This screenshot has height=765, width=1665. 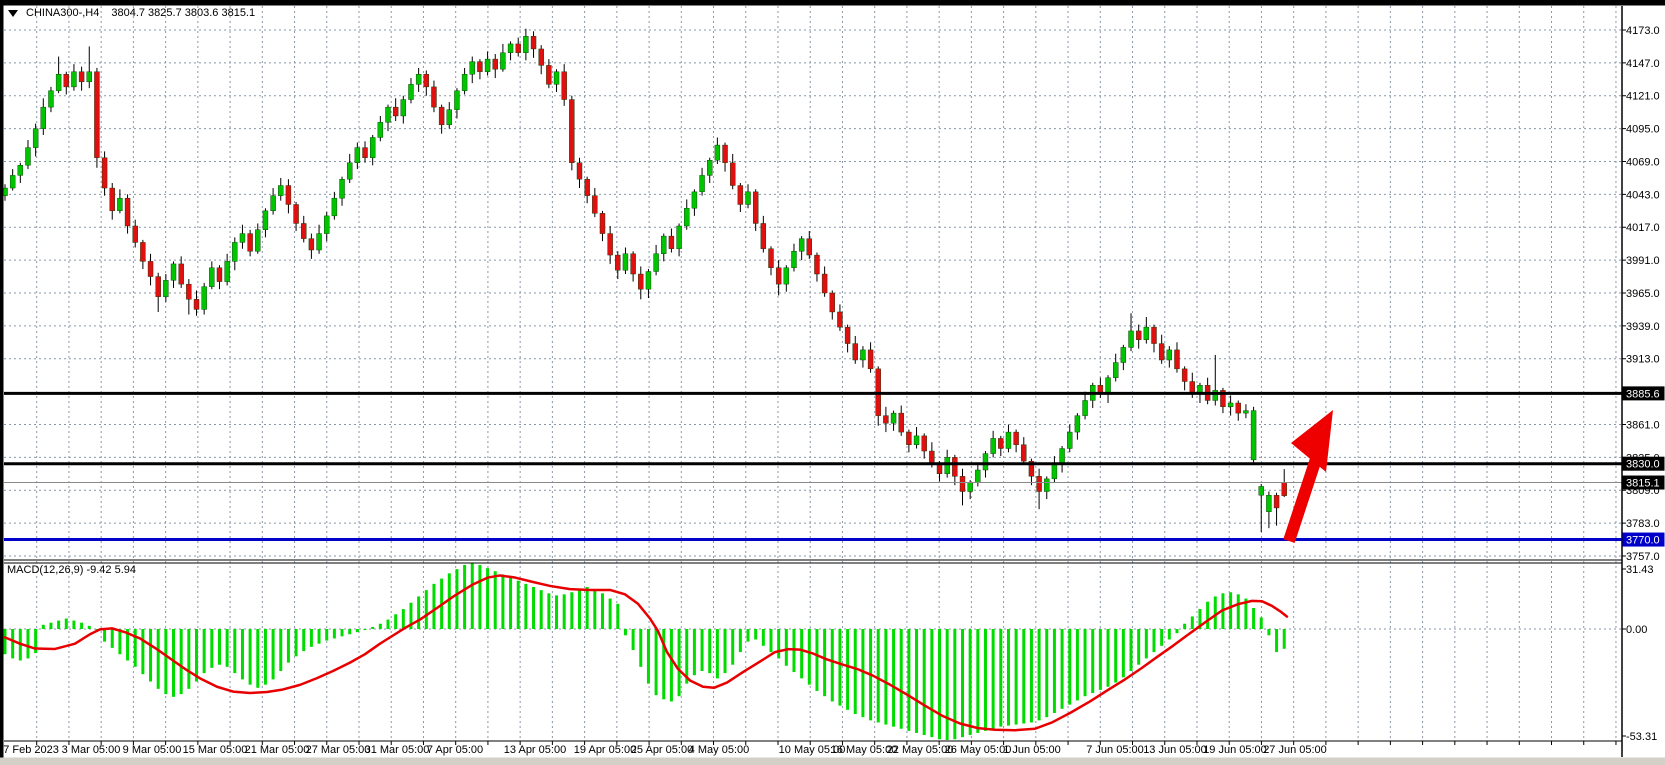 What do you see at coordinates (605, 750) in the screenshot?
I see `date-tick-label: 19 Apr 05:00` at bounding box center [605, 750].